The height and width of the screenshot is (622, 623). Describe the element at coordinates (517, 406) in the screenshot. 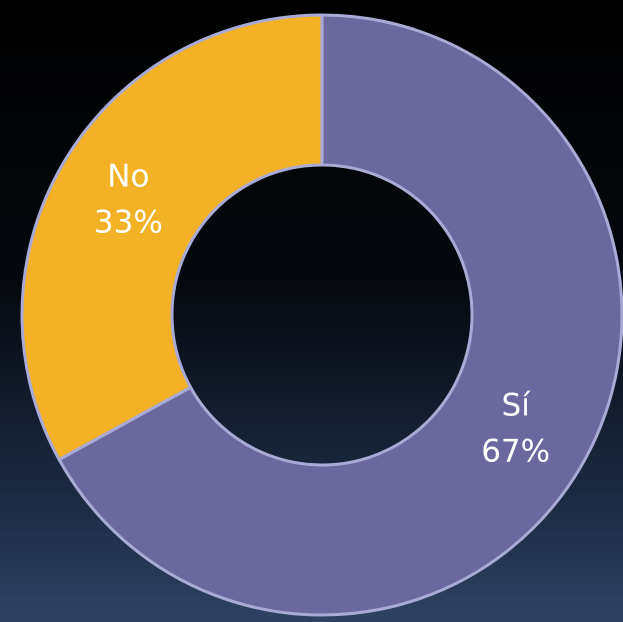

I see `segment-category-label: Sí` at that location.